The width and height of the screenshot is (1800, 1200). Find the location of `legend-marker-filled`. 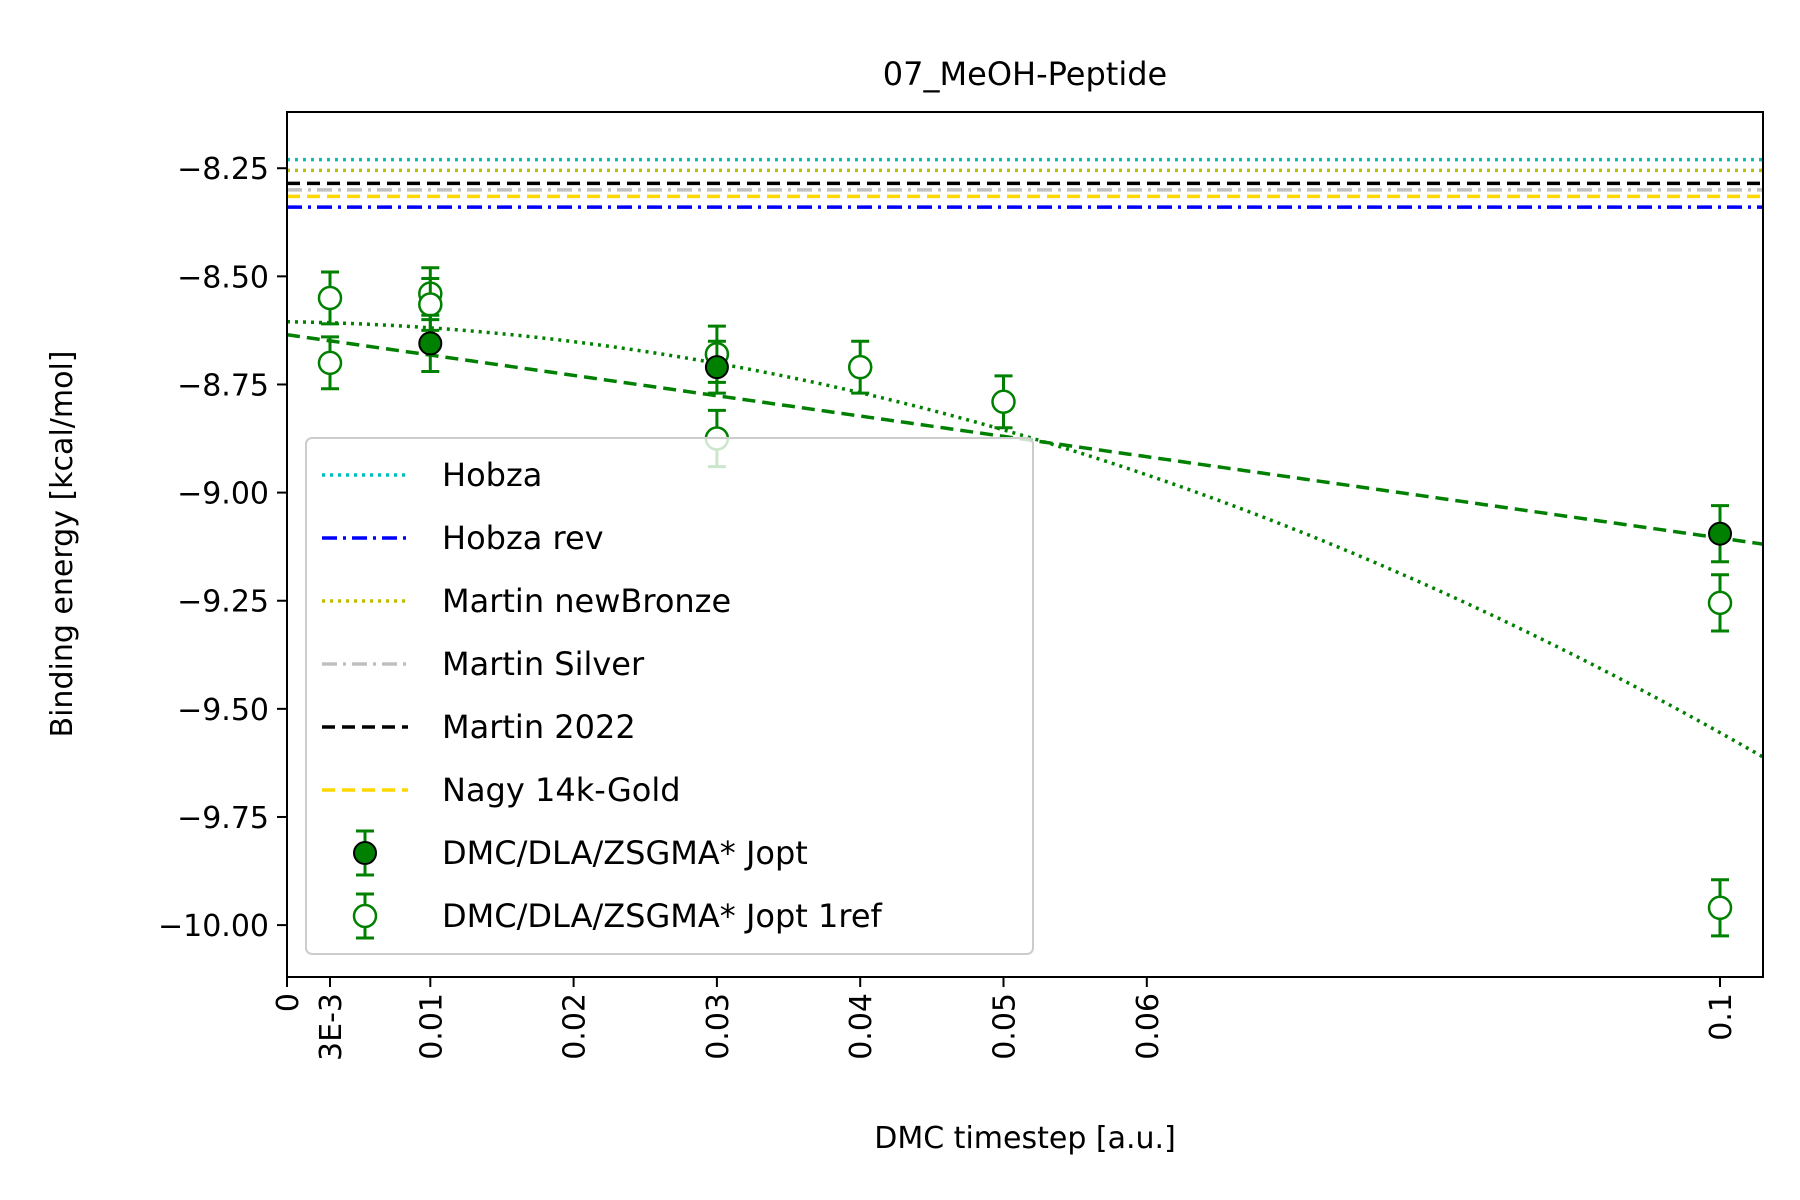

legend-marker-filled is located at coordinates (365, 853).